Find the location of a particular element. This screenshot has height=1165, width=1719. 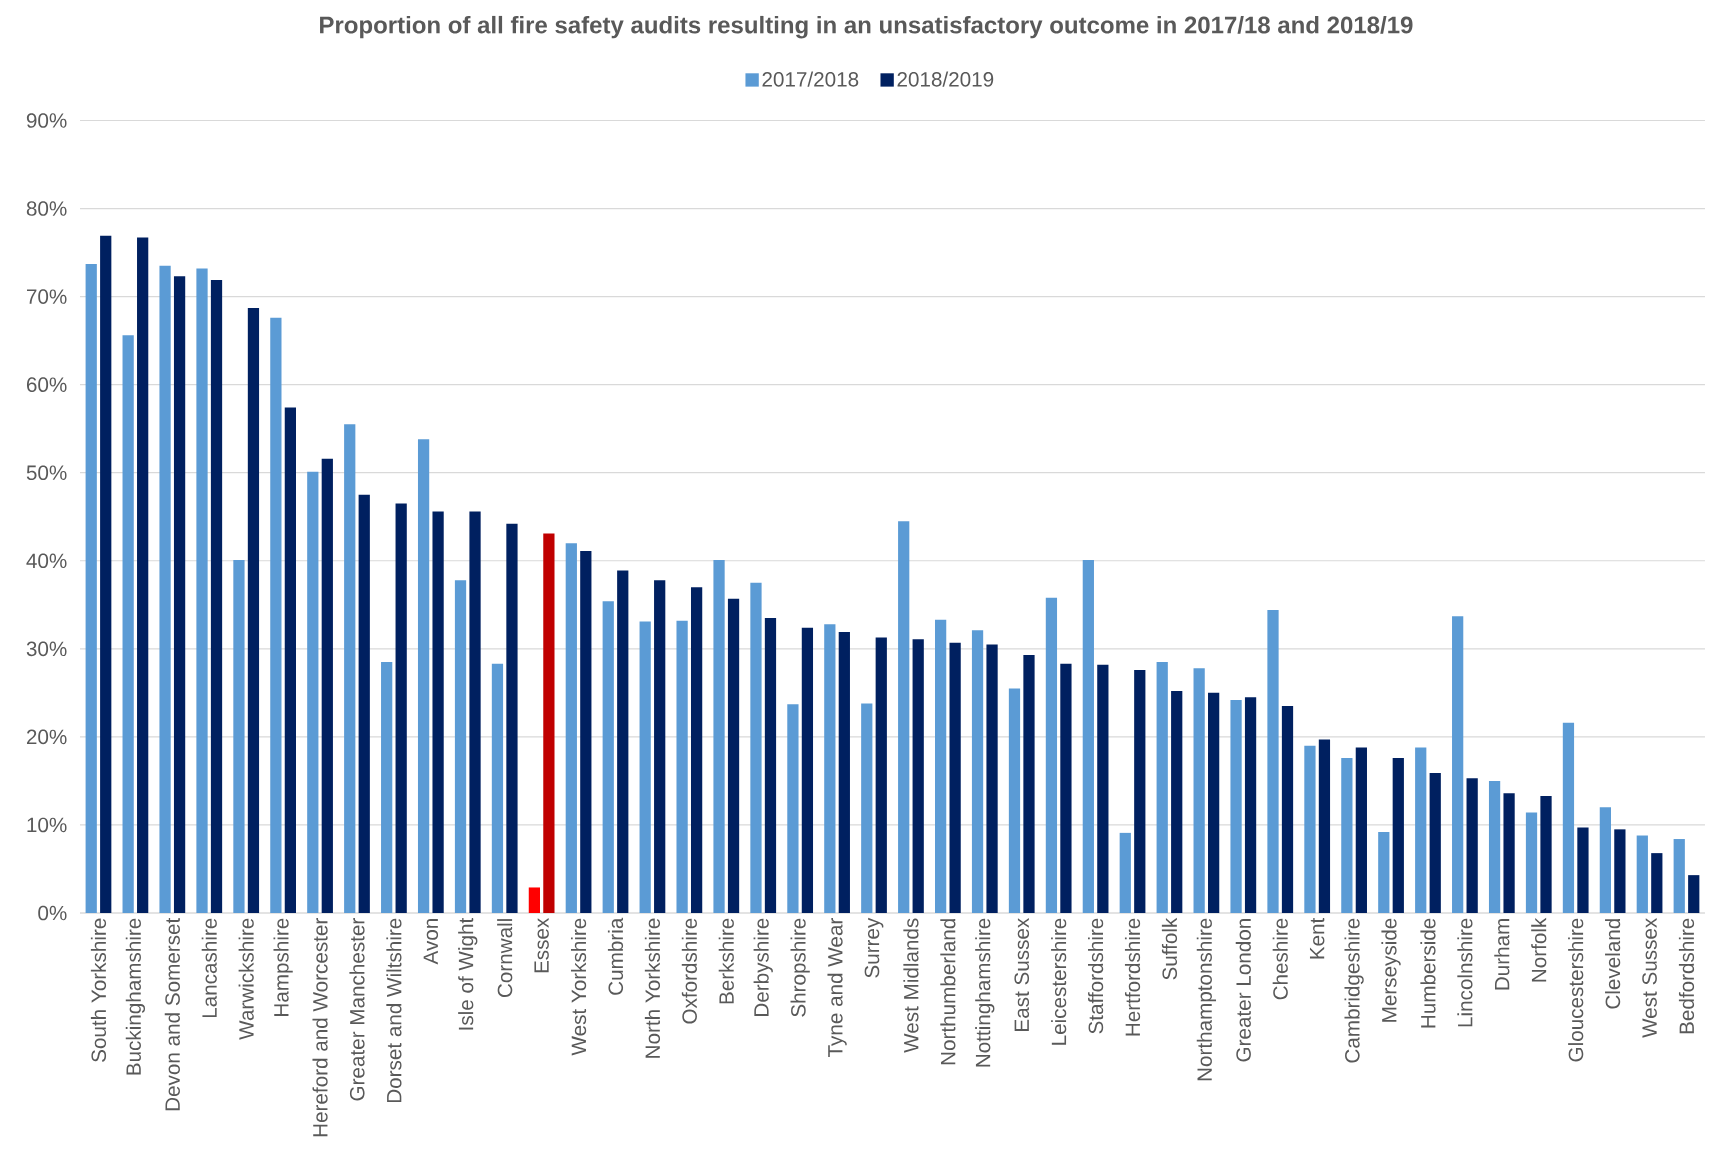

x-tick-label: Essex is located at coordinates (541, 945).